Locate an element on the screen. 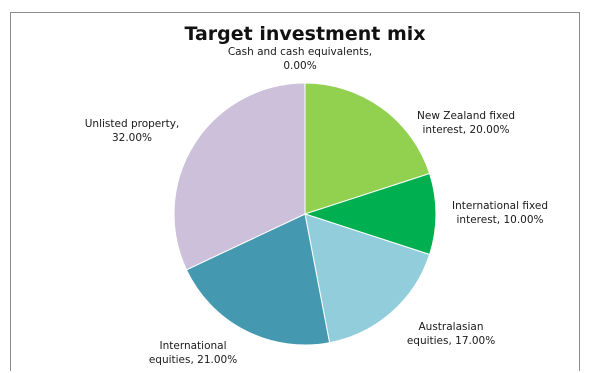 This screenshot has height=373, width=591. slice-label-unlisted-property: Unlisted property, 32.00% is located at coordinates (132, 131).